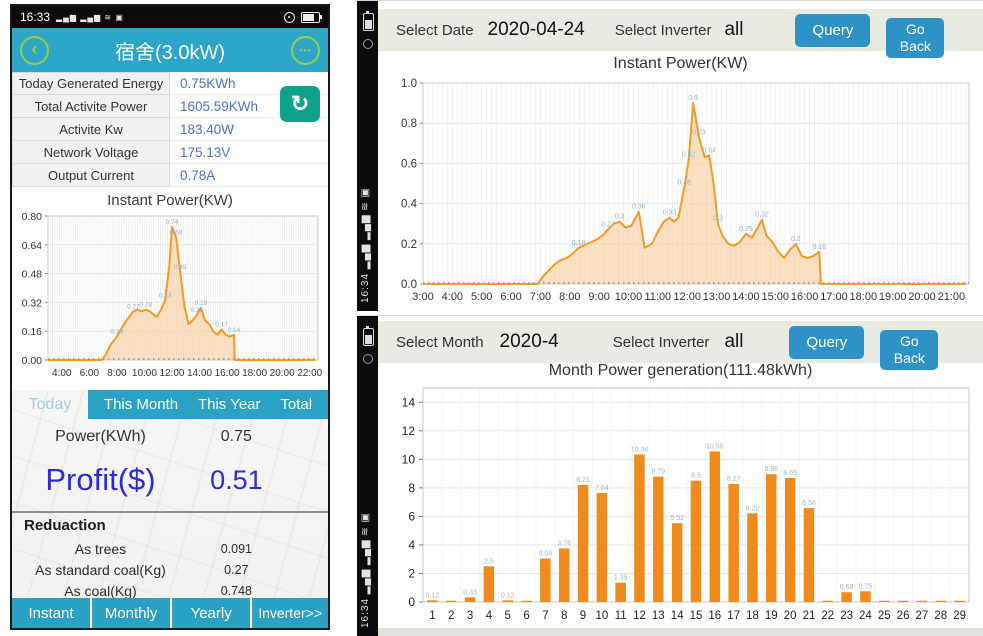 The width and height of the screenshot is (983, 636). Describe the element at coordinates (409, 84) in the screenshot. I see `svg-text: 1.0` at that location.